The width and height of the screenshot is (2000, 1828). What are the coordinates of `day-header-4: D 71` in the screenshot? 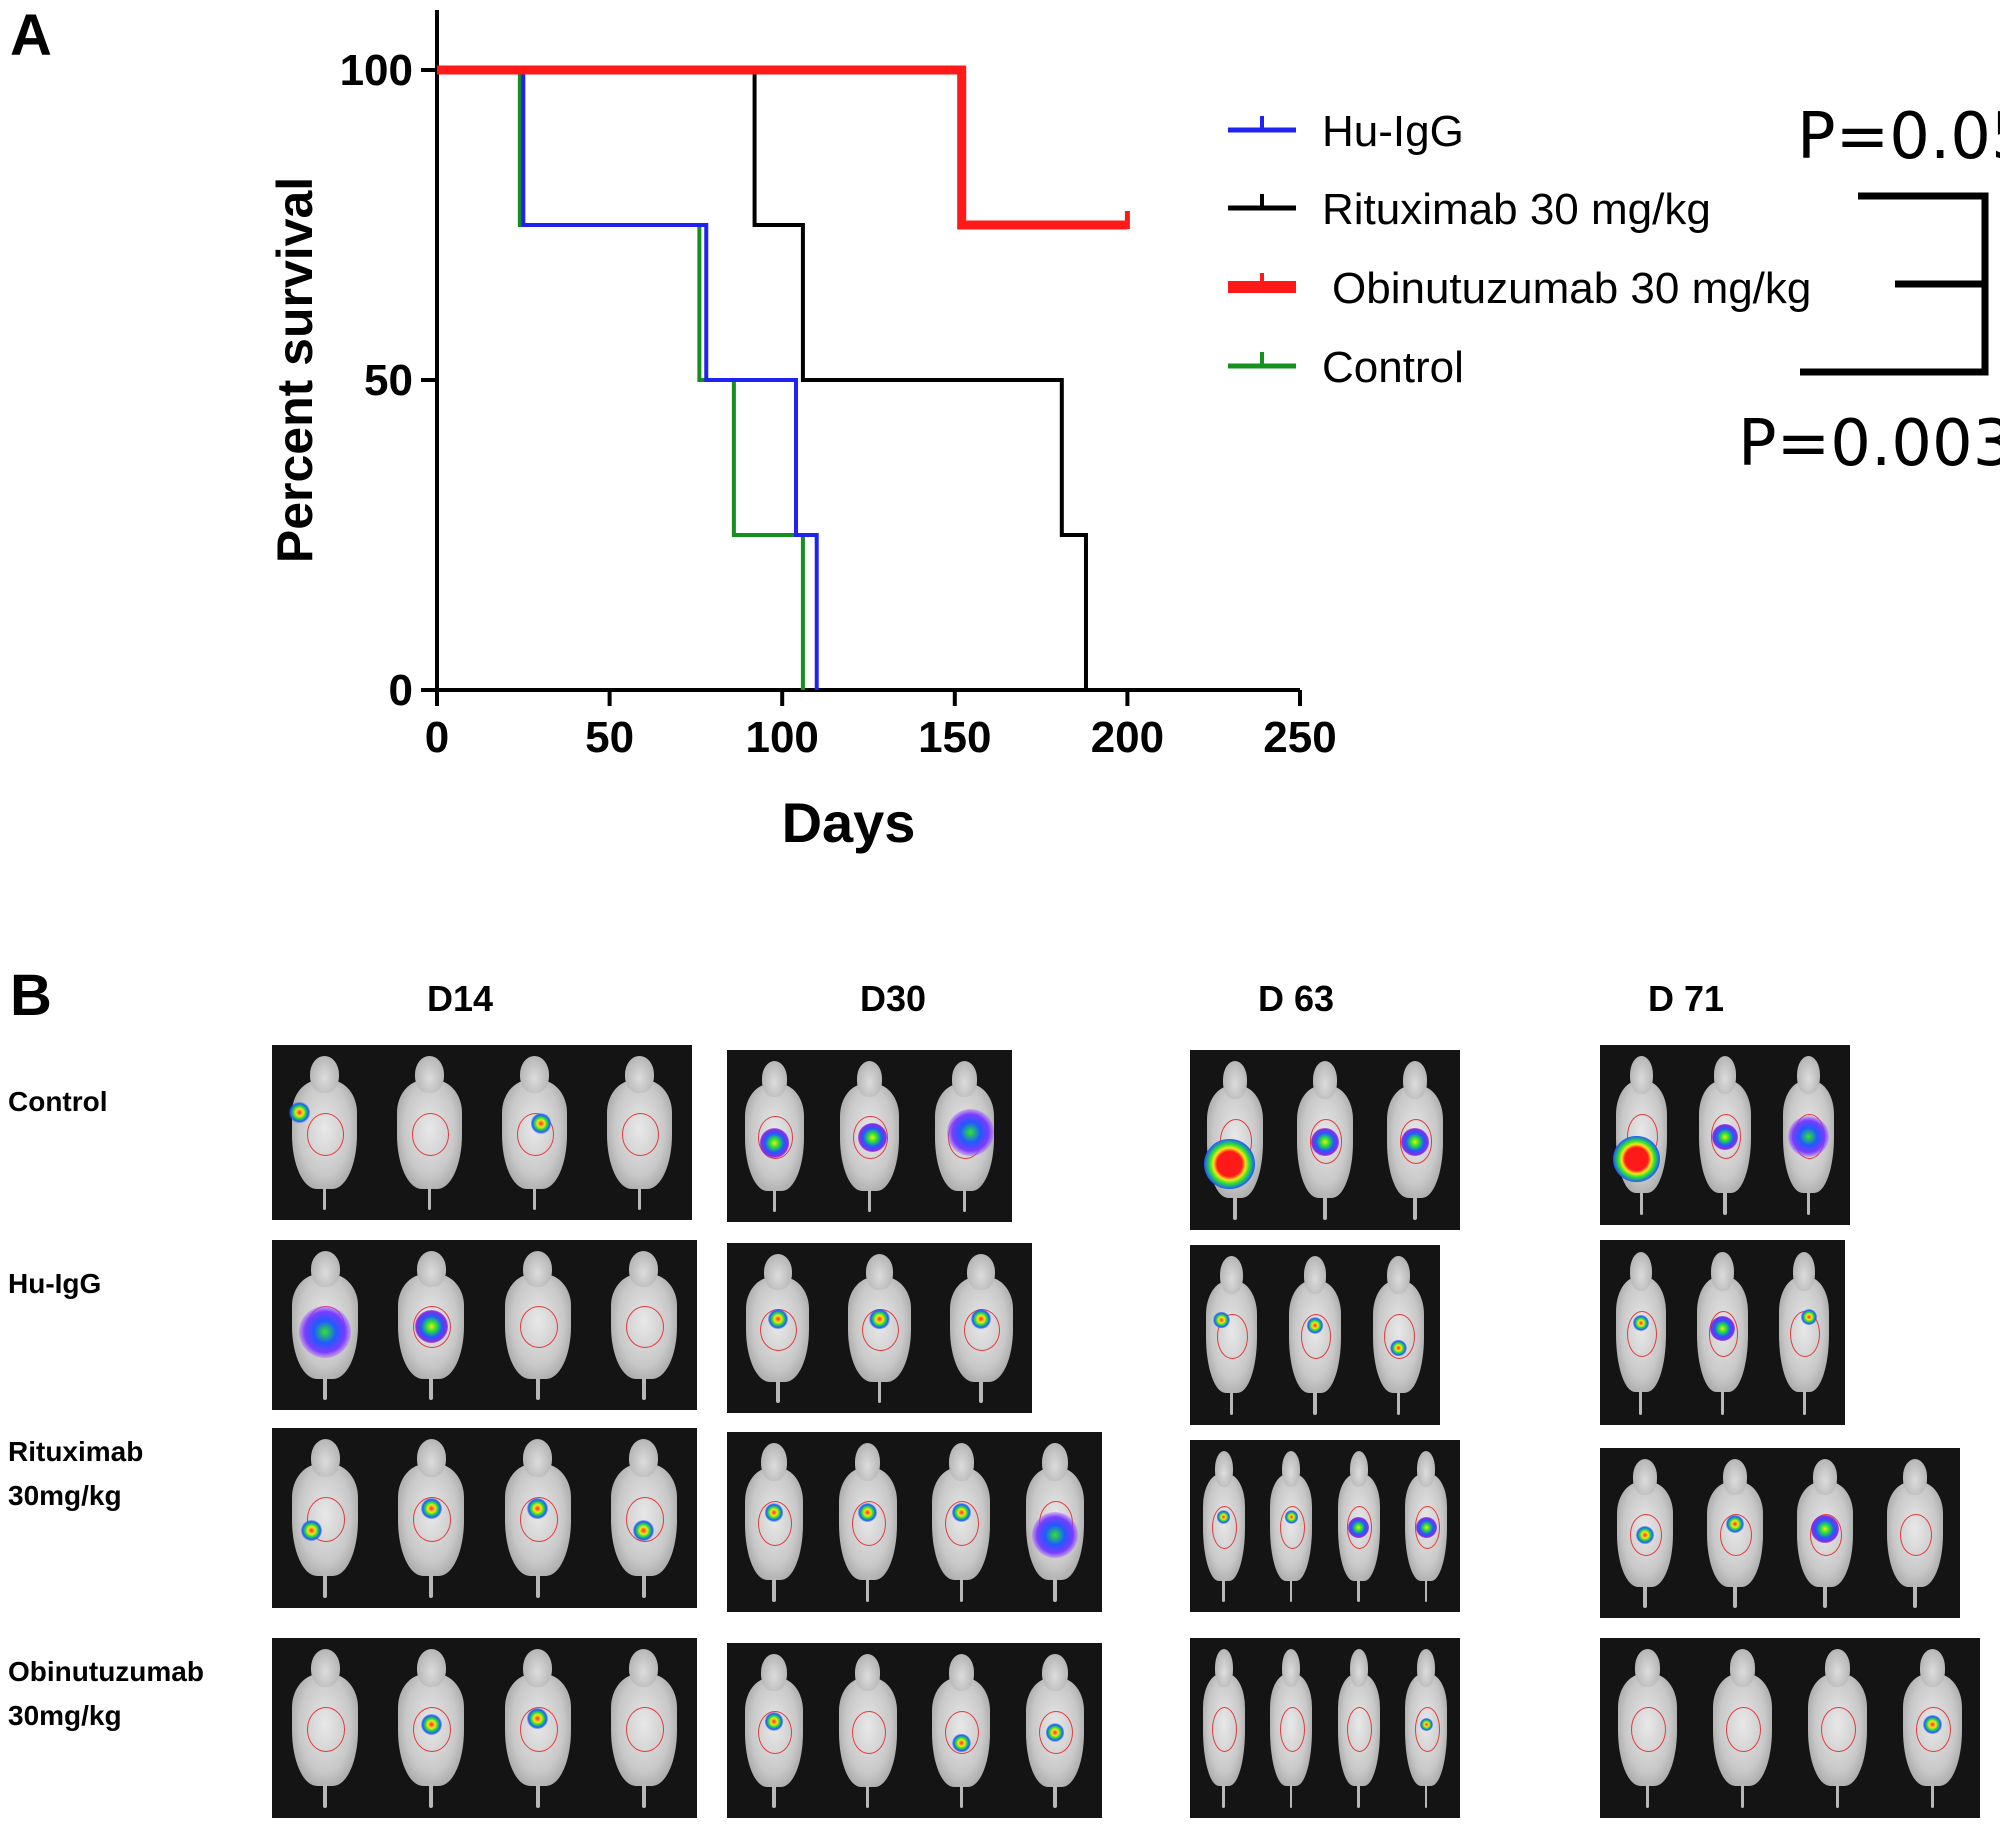 It's located at (1686, 998).